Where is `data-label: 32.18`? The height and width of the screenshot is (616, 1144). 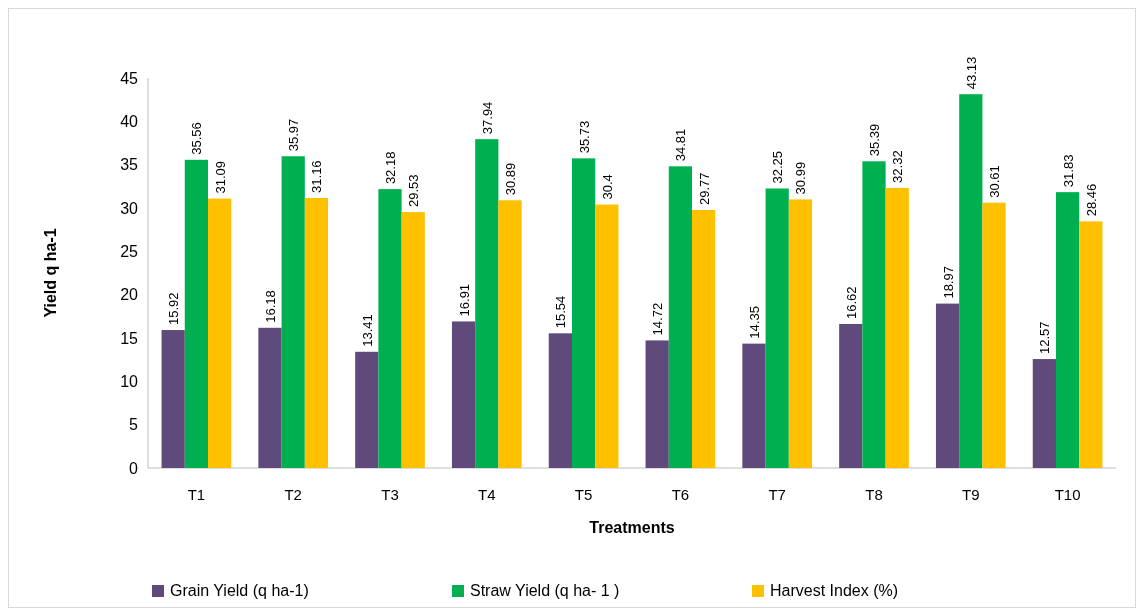 data-label: 32.18 is located at coordinates (390, 168).